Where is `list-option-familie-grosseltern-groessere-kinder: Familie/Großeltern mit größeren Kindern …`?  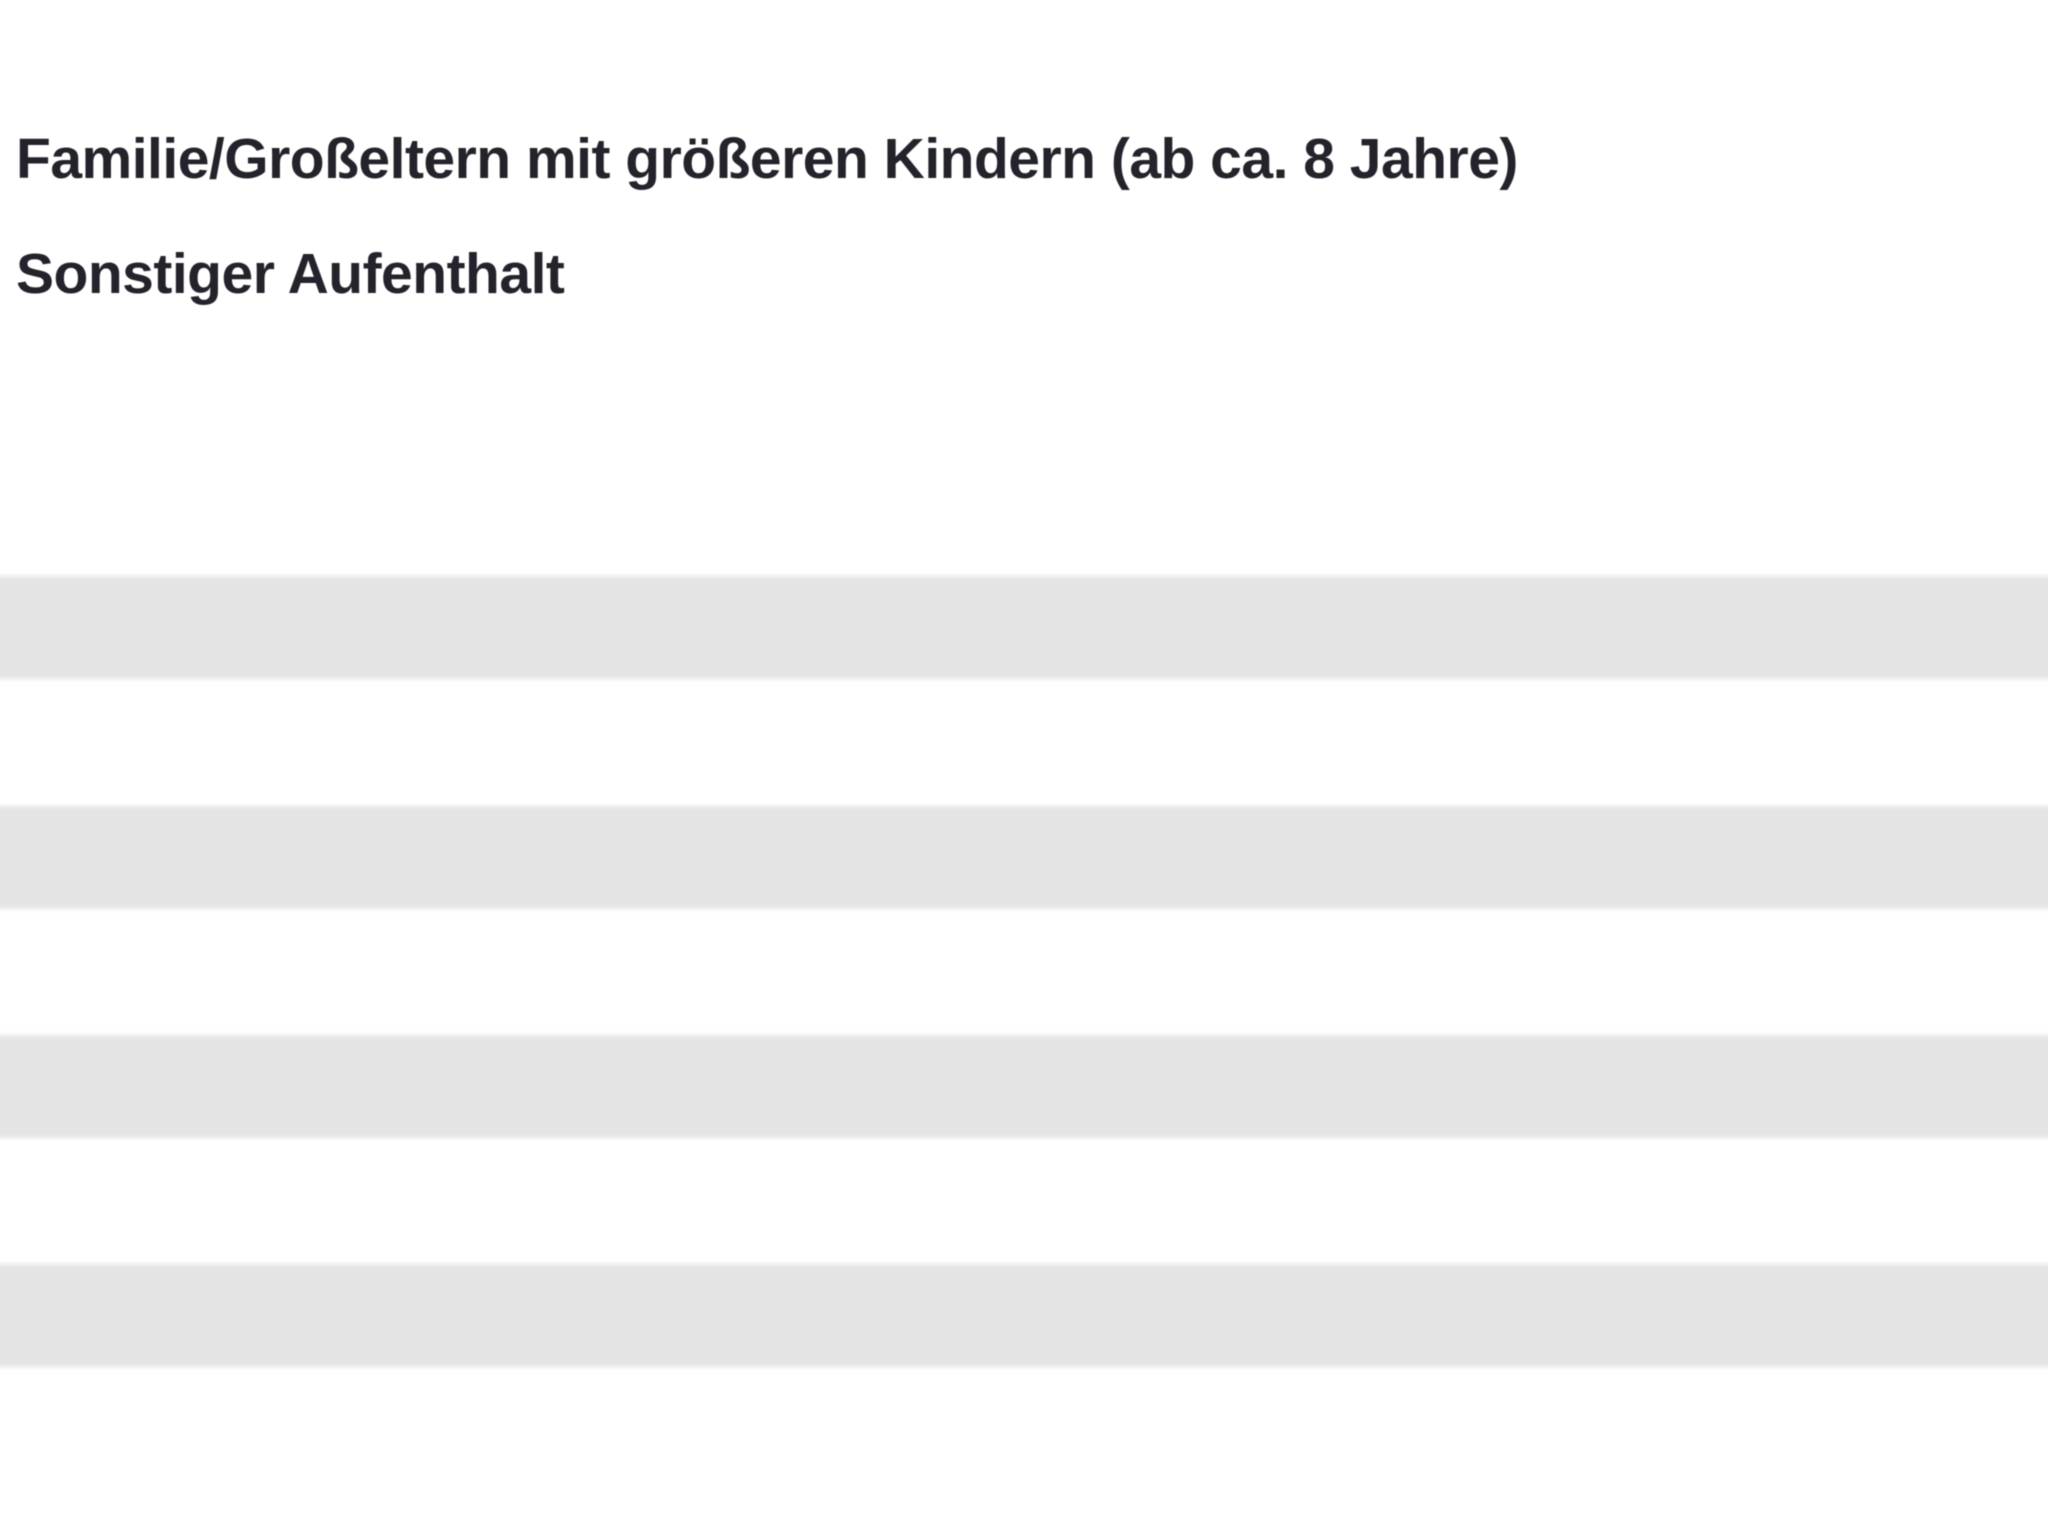 list-option-familie-grosseltern-groessere-kinder: Familie/Großeltern mit größeren Kindern … is located at coordinates (767, 159).